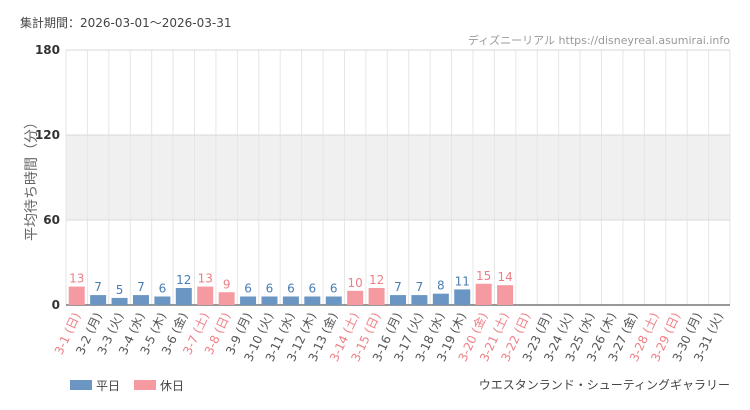  Describe the element at coordinates (47, 50) in the screenshot. I see `y-tick-label: 180` at that location.